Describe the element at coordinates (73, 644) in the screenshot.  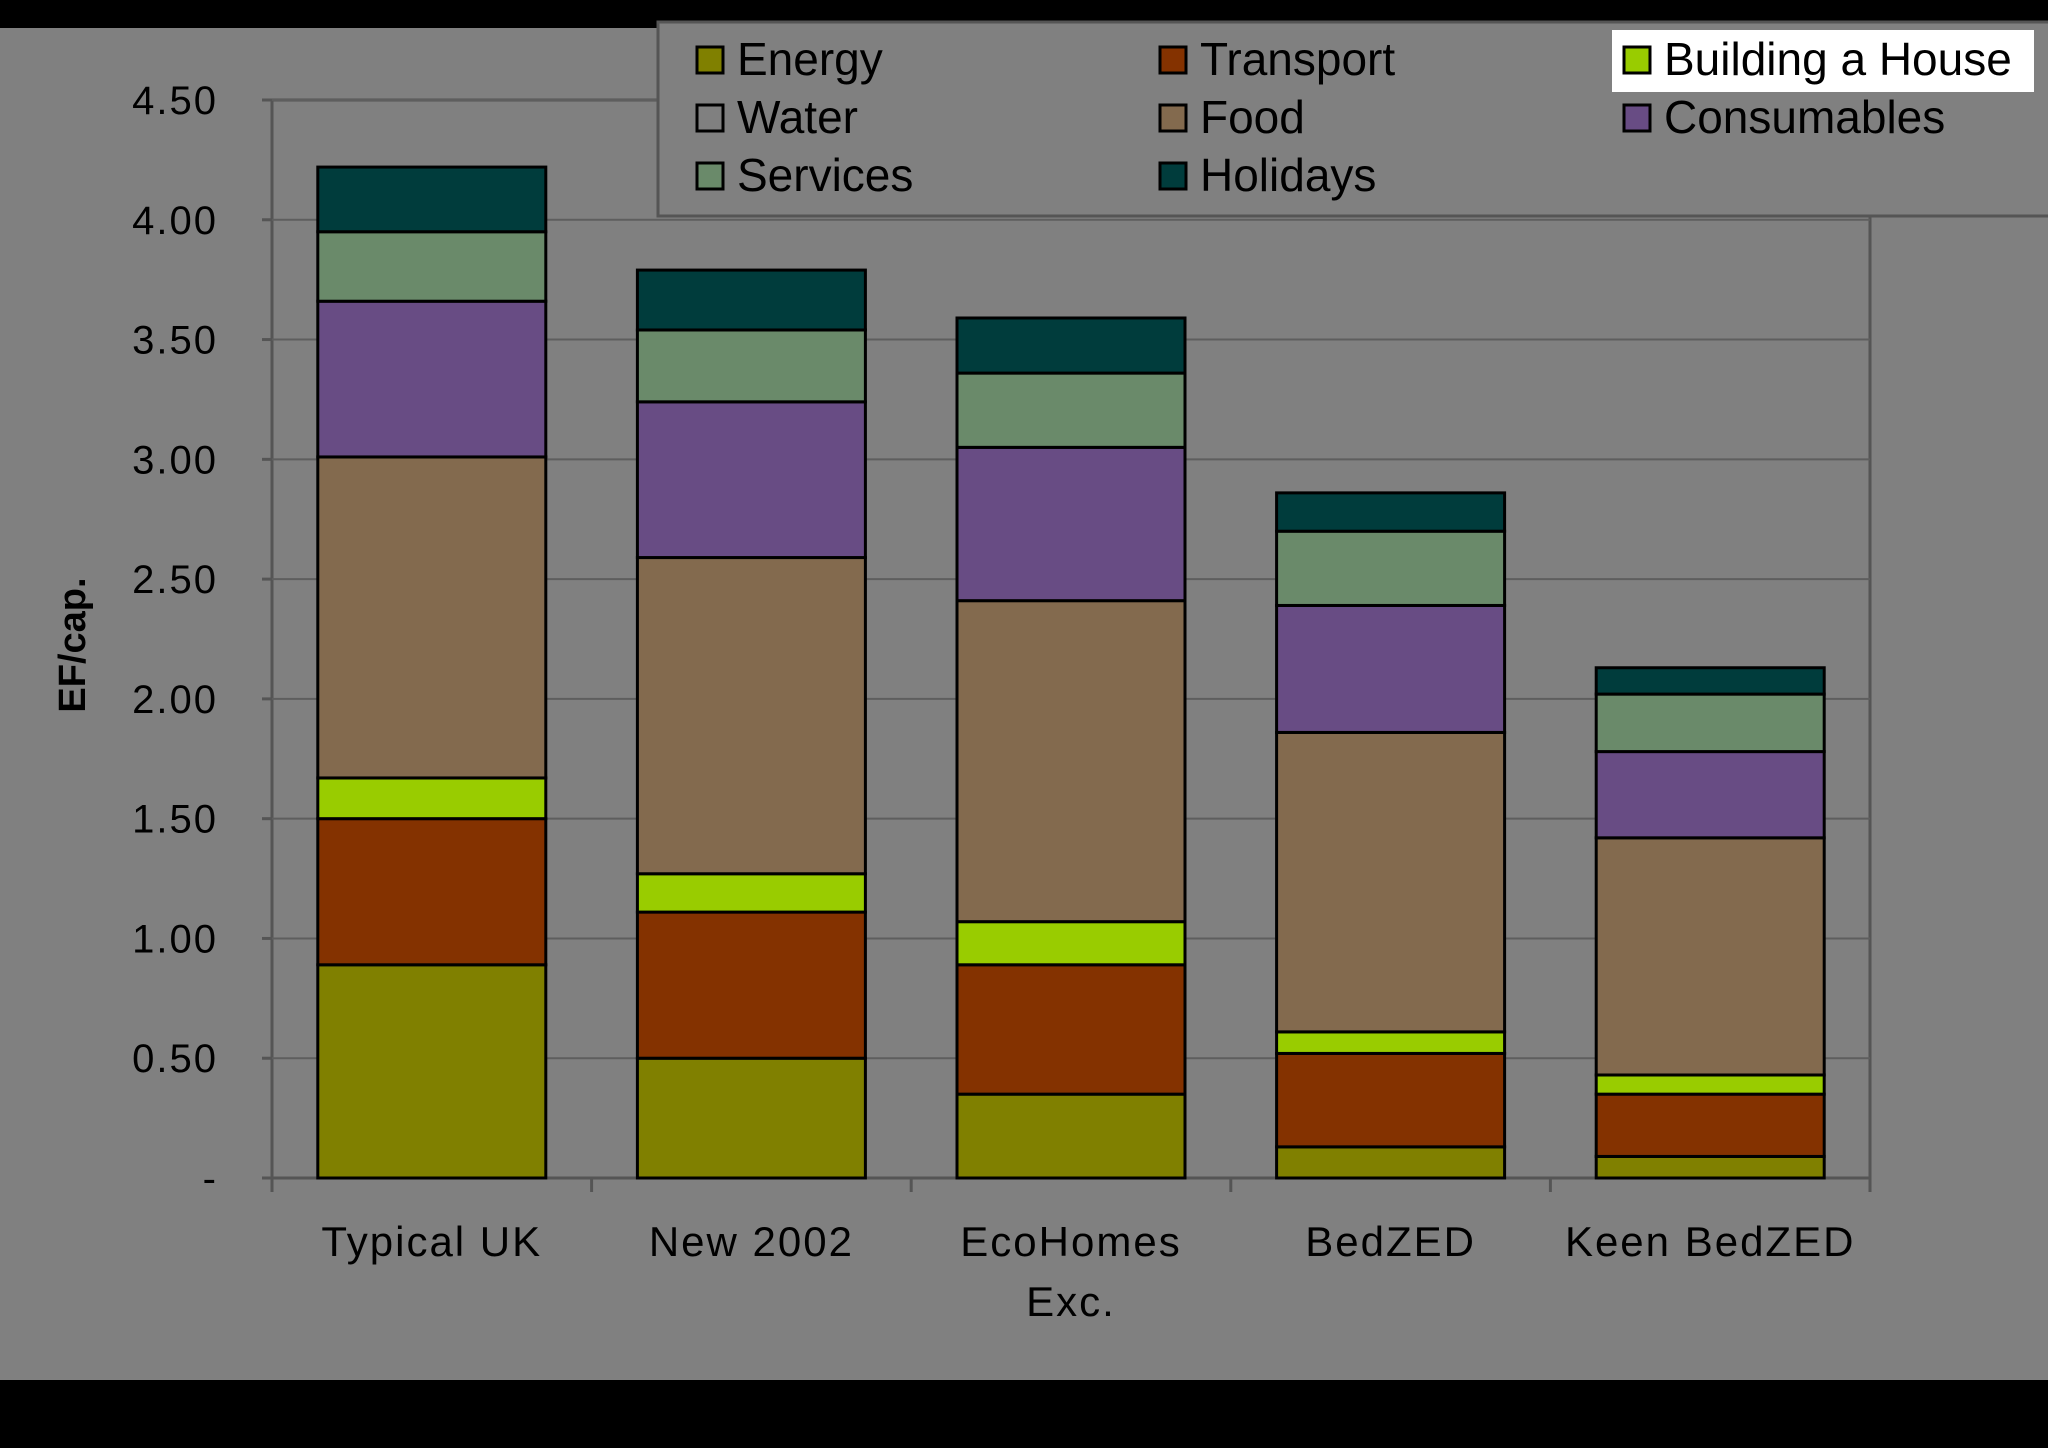
I see `y-axis-label: EF/cap.` at that location.